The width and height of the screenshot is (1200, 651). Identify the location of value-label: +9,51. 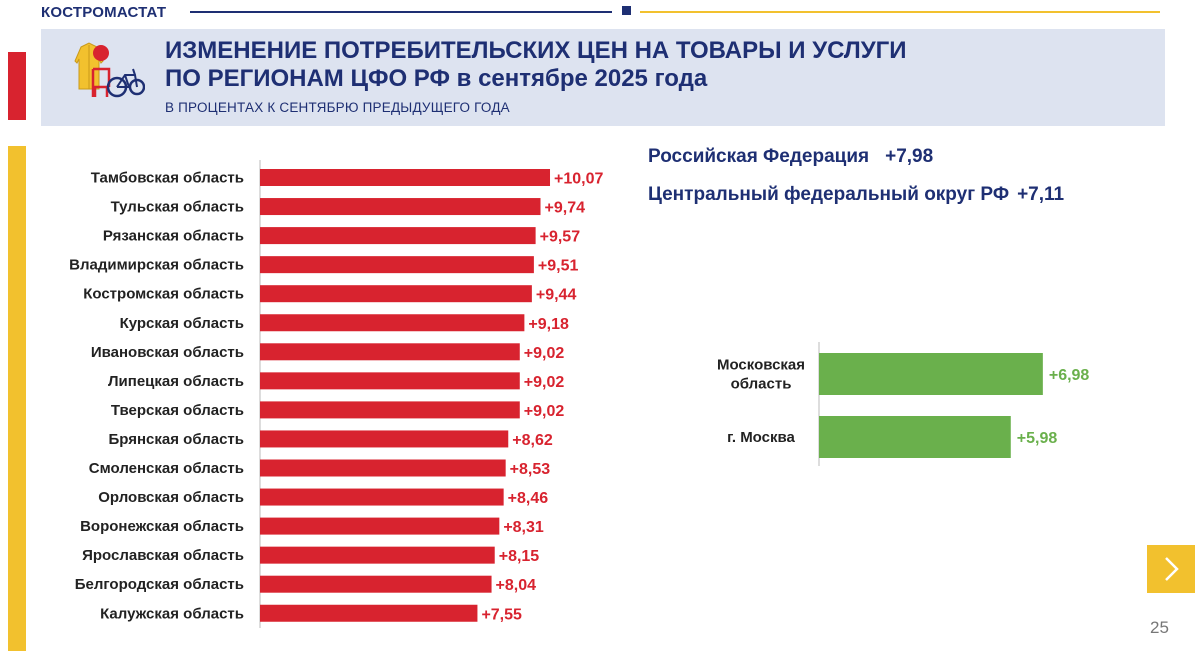
(558, 266).